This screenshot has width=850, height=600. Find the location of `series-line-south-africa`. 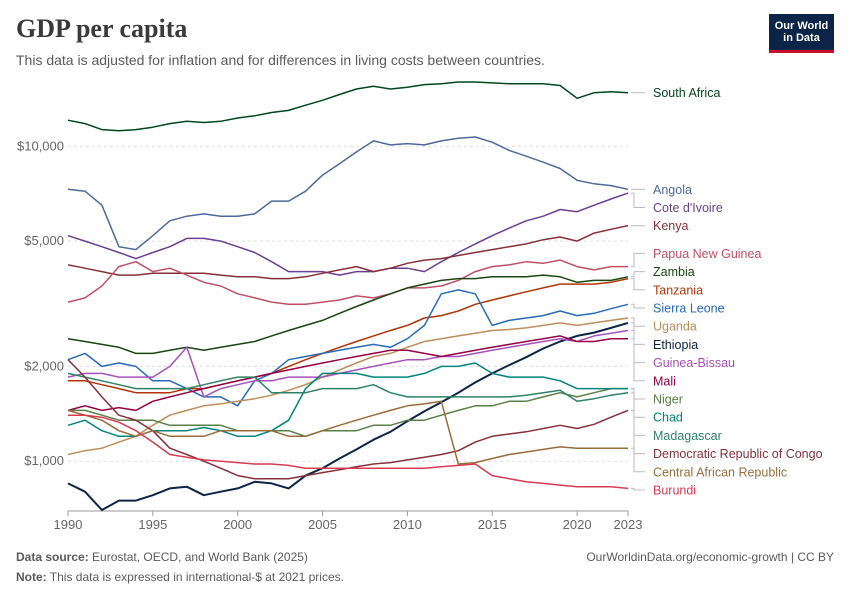

series-line-south-africa is located at coordinates (348, 106).